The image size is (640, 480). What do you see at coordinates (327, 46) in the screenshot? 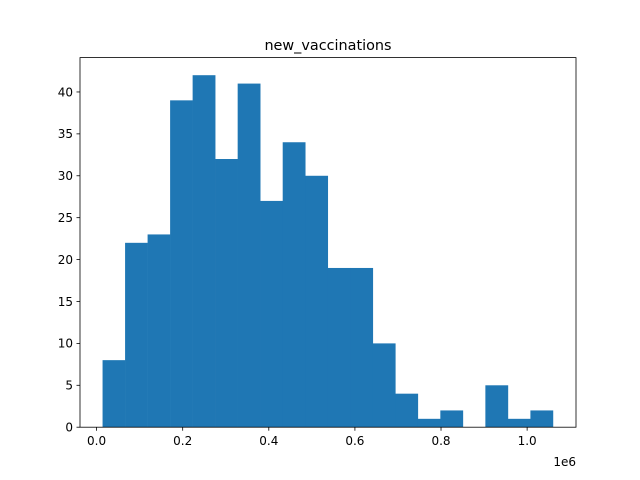
I see `chart-title: new_vaccinations` at bounding box center [327, 46].